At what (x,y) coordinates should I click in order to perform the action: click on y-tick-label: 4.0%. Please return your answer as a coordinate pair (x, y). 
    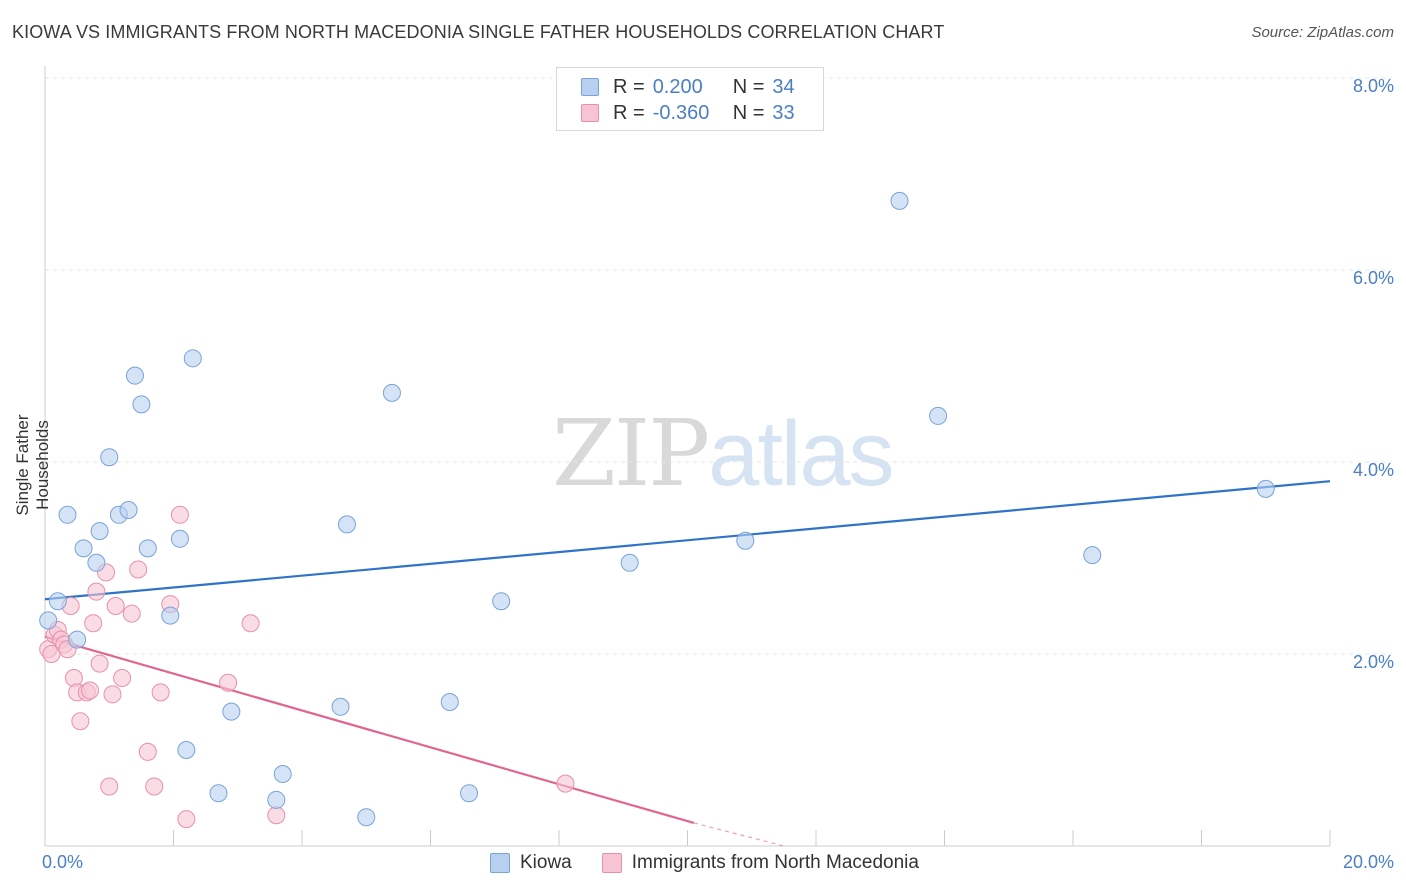
    Looking at the image, I should click on (1373, 470).